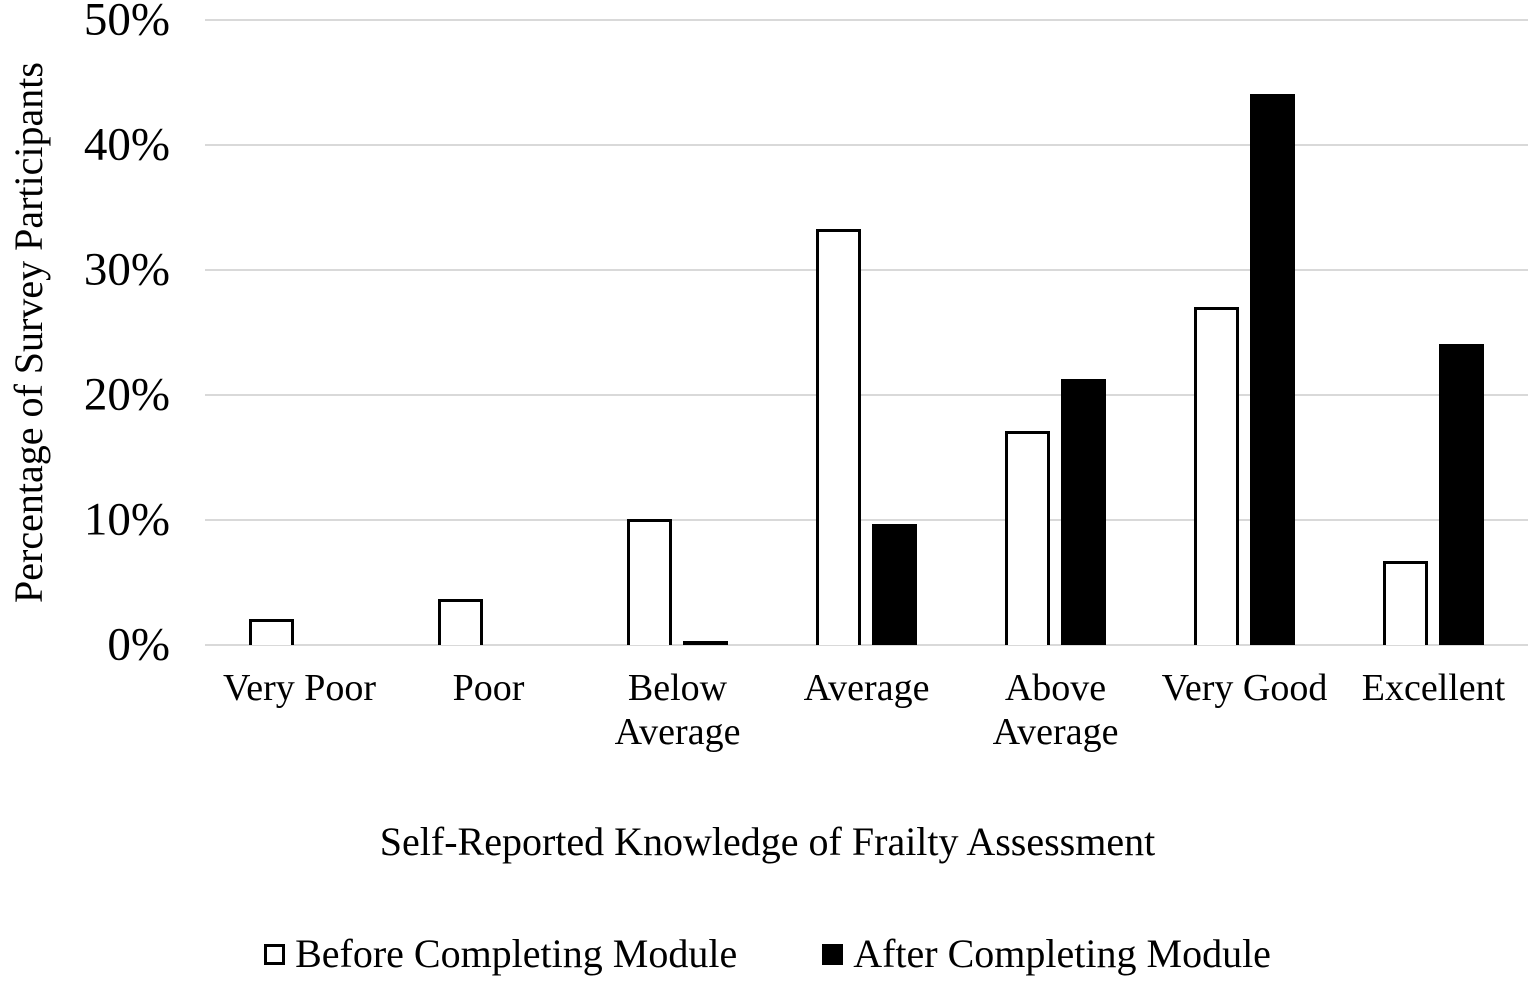 The height and width of the screenshot is (983, 1535). Describe the element at coordinates (1433, 688) in the screenshot. I see `x-category-label-excellent: Excellent` at that location.